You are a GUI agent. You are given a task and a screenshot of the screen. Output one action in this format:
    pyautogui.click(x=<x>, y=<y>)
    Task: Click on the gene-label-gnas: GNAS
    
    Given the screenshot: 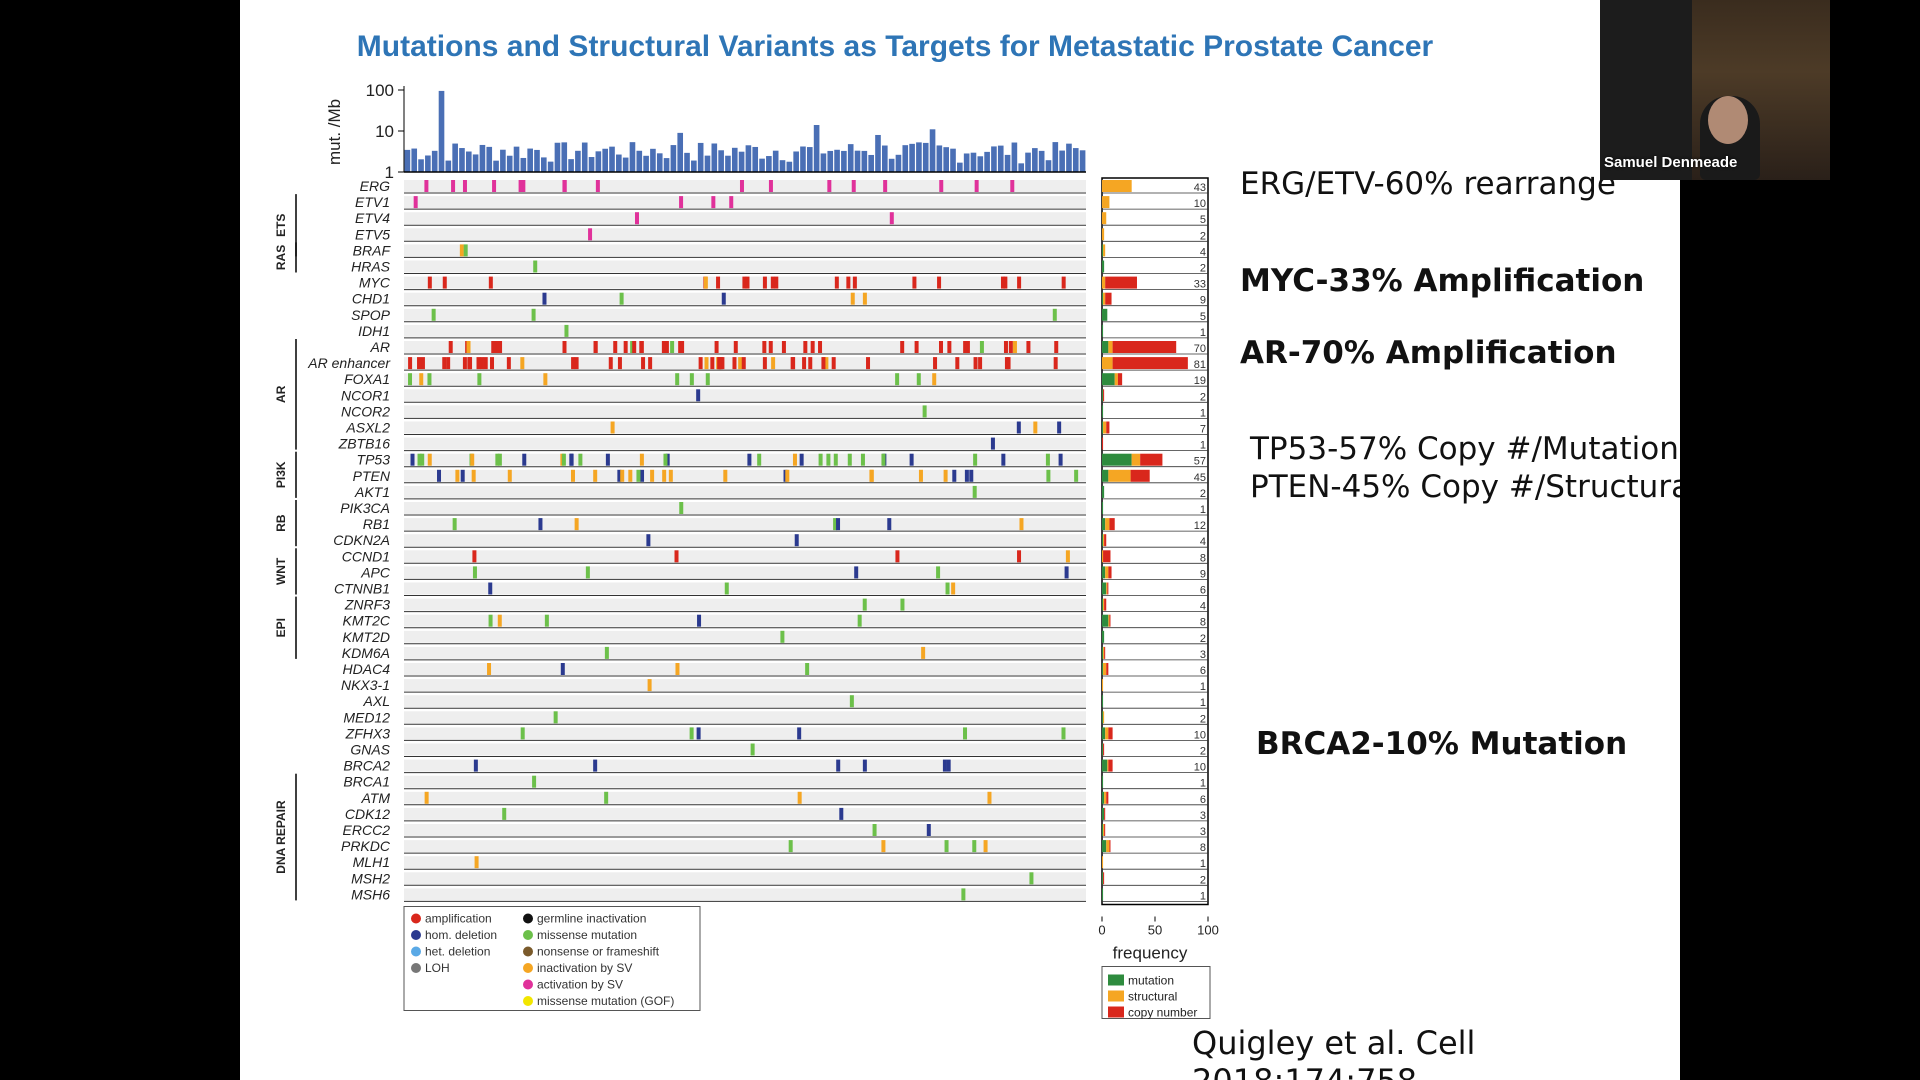 What is the action you would take?
    pyautogui.click(x=370, y=750)
    